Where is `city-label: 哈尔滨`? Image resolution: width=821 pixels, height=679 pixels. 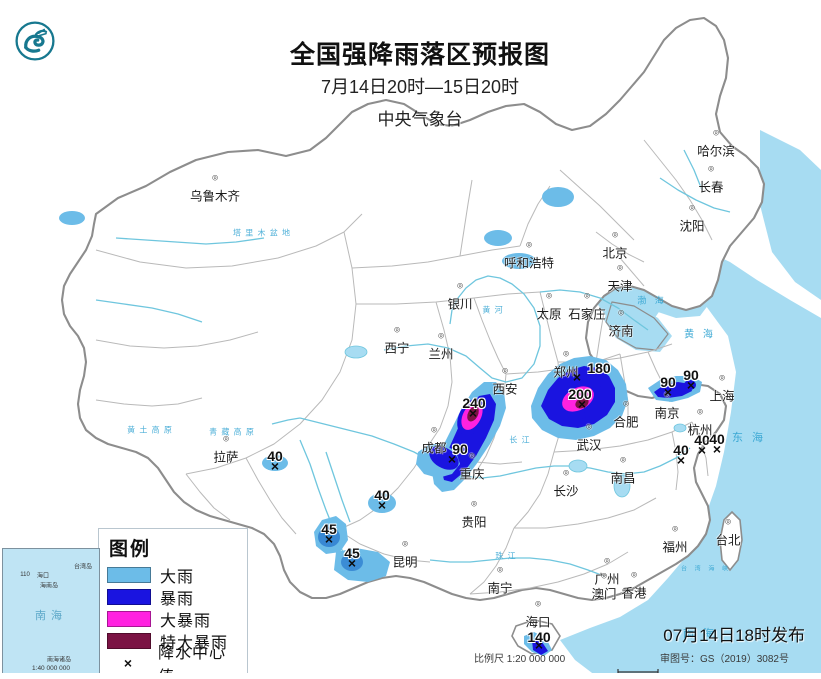
city-label: 哈尔滨 is located at coordinates (716, 150).